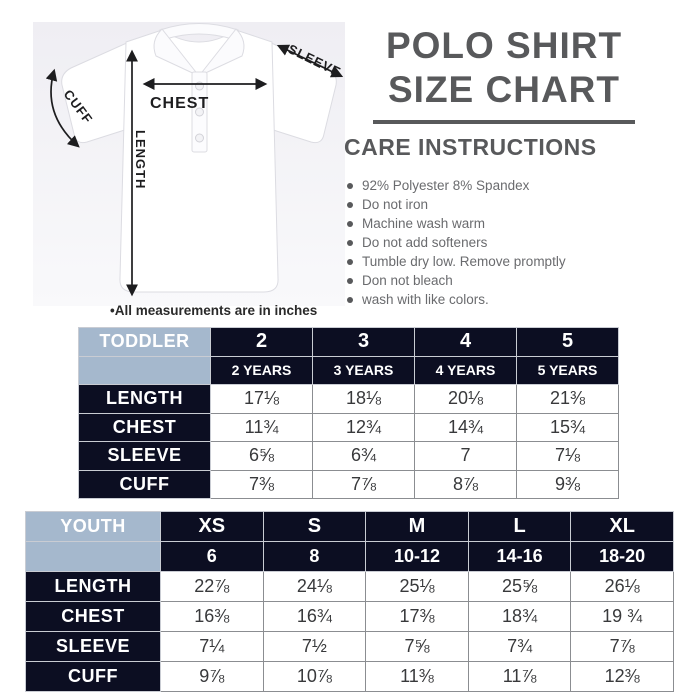 This screenshot has width=700, height=700. Describe the element at coordinates (314, 556) in the screenshot. I see `sub-header-cell: 8` at that location.